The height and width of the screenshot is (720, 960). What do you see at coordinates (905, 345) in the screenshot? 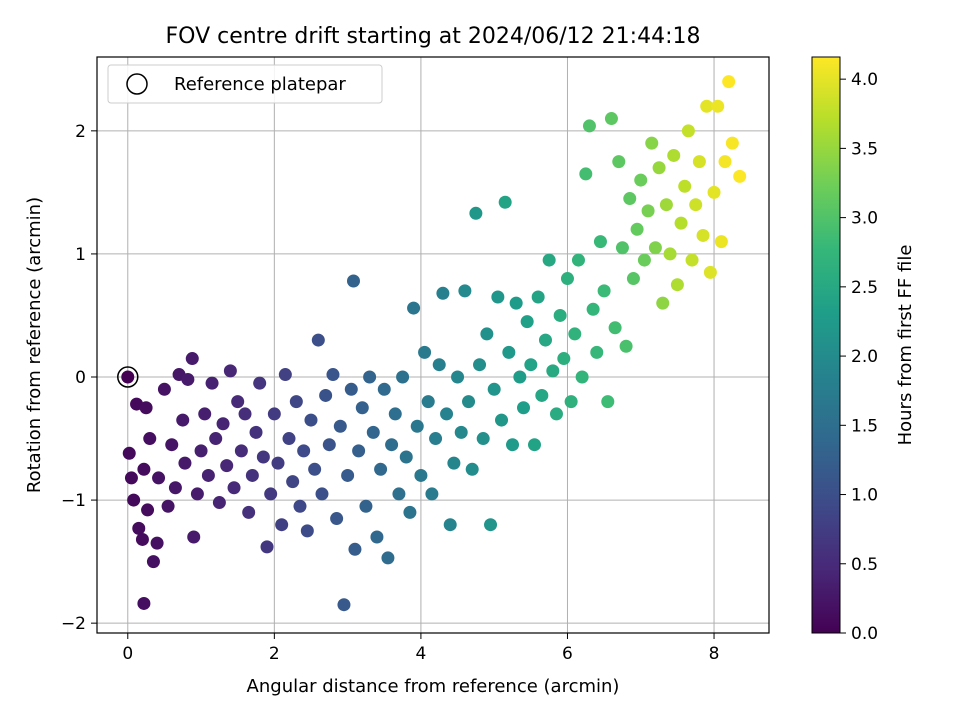
I see `colorbar-label: Hours from first FF file` at bounding box center [905, 345].